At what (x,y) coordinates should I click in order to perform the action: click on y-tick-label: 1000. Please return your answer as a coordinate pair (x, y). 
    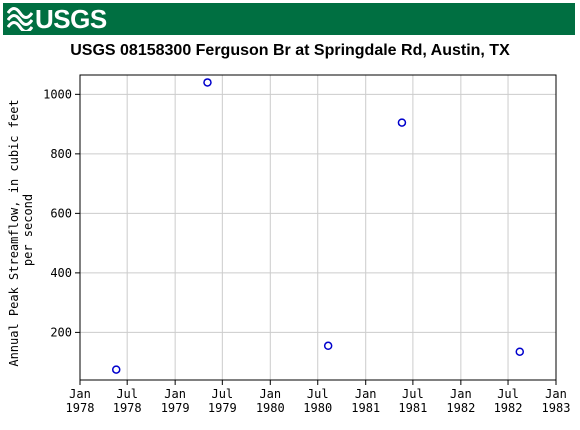
    Looking at the image, I should click on (57, 94).